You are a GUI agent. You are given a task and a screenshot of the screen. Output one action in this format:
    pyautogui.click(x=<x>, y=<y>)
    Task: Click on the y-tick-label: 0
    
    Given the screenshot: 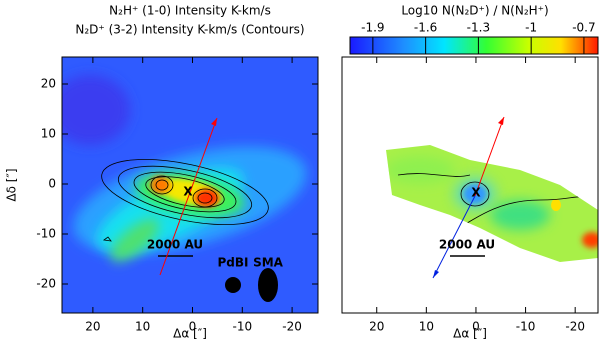 What is the action you would take?
    pyautogui.click(x=52, y=184)
    